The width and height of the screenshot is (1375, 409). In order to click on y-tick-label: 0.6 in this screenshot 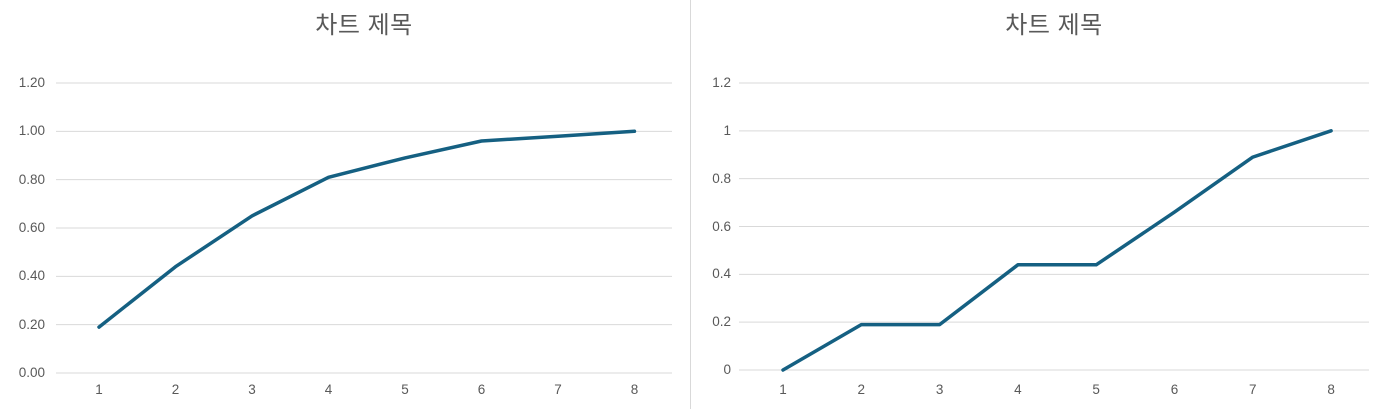, I will do `click(721, 226)`.